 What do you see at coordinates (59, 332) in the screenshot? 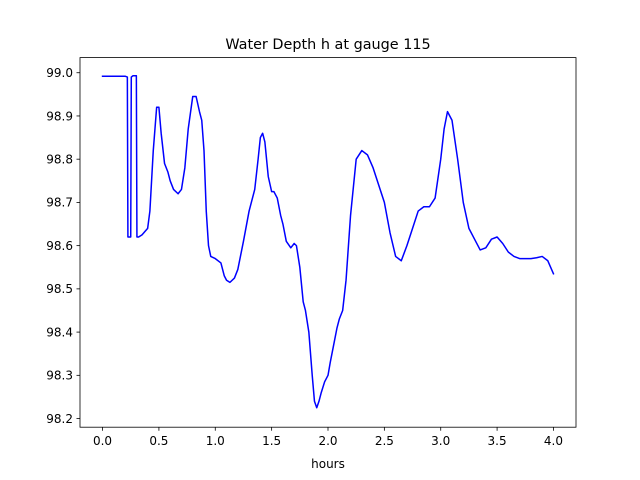
I see `y-tick-label: 98.4` at bounding box center [59, 332].